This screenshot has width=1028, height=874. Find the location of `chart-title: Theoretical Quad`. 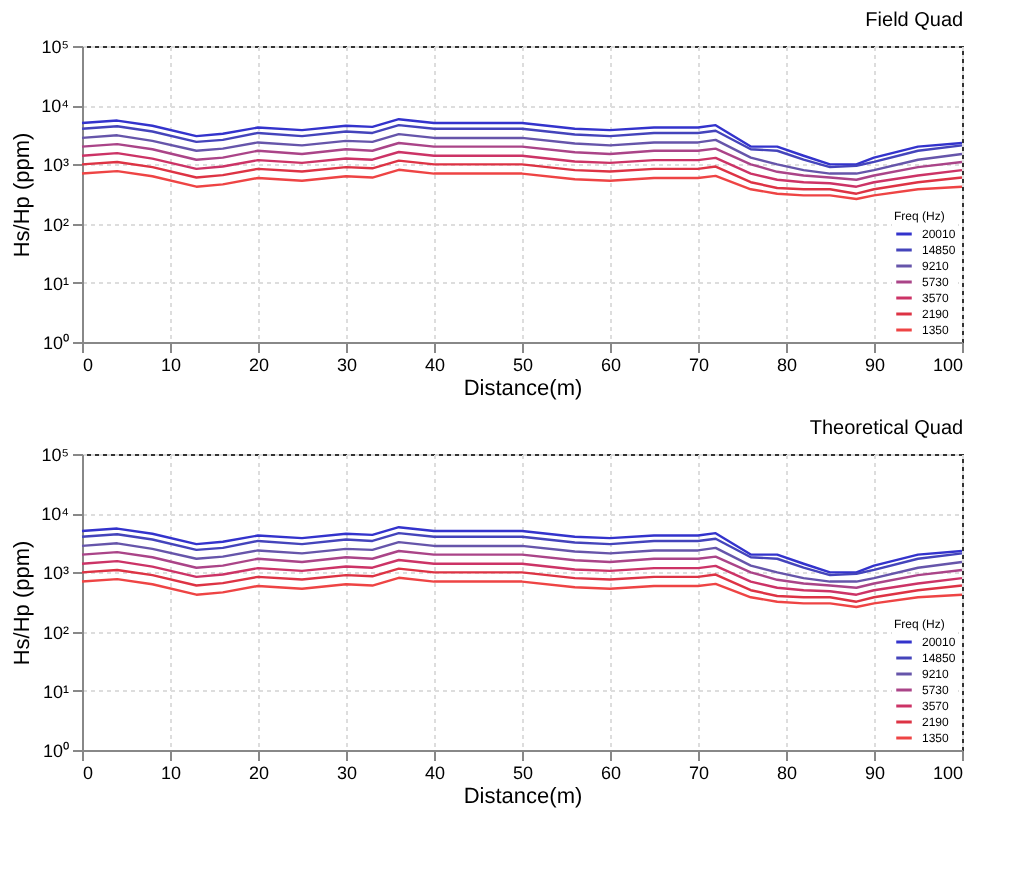

chart-title: Theoretical Quad is located at coordinates (886, 429).